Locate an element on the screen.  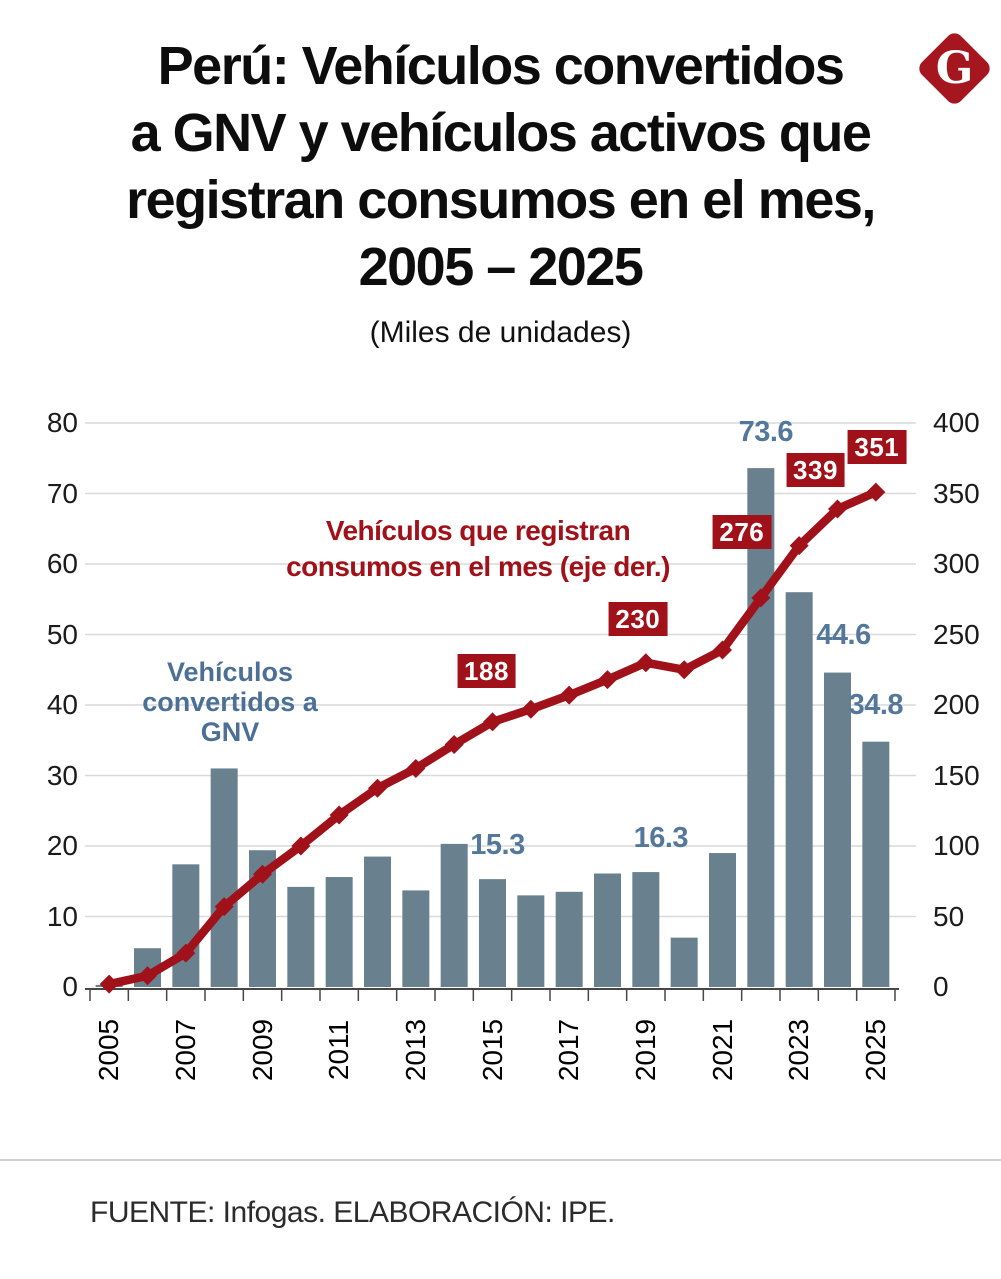
y-axis-right-tick-100: 100 is located at coordinates (956, 845).